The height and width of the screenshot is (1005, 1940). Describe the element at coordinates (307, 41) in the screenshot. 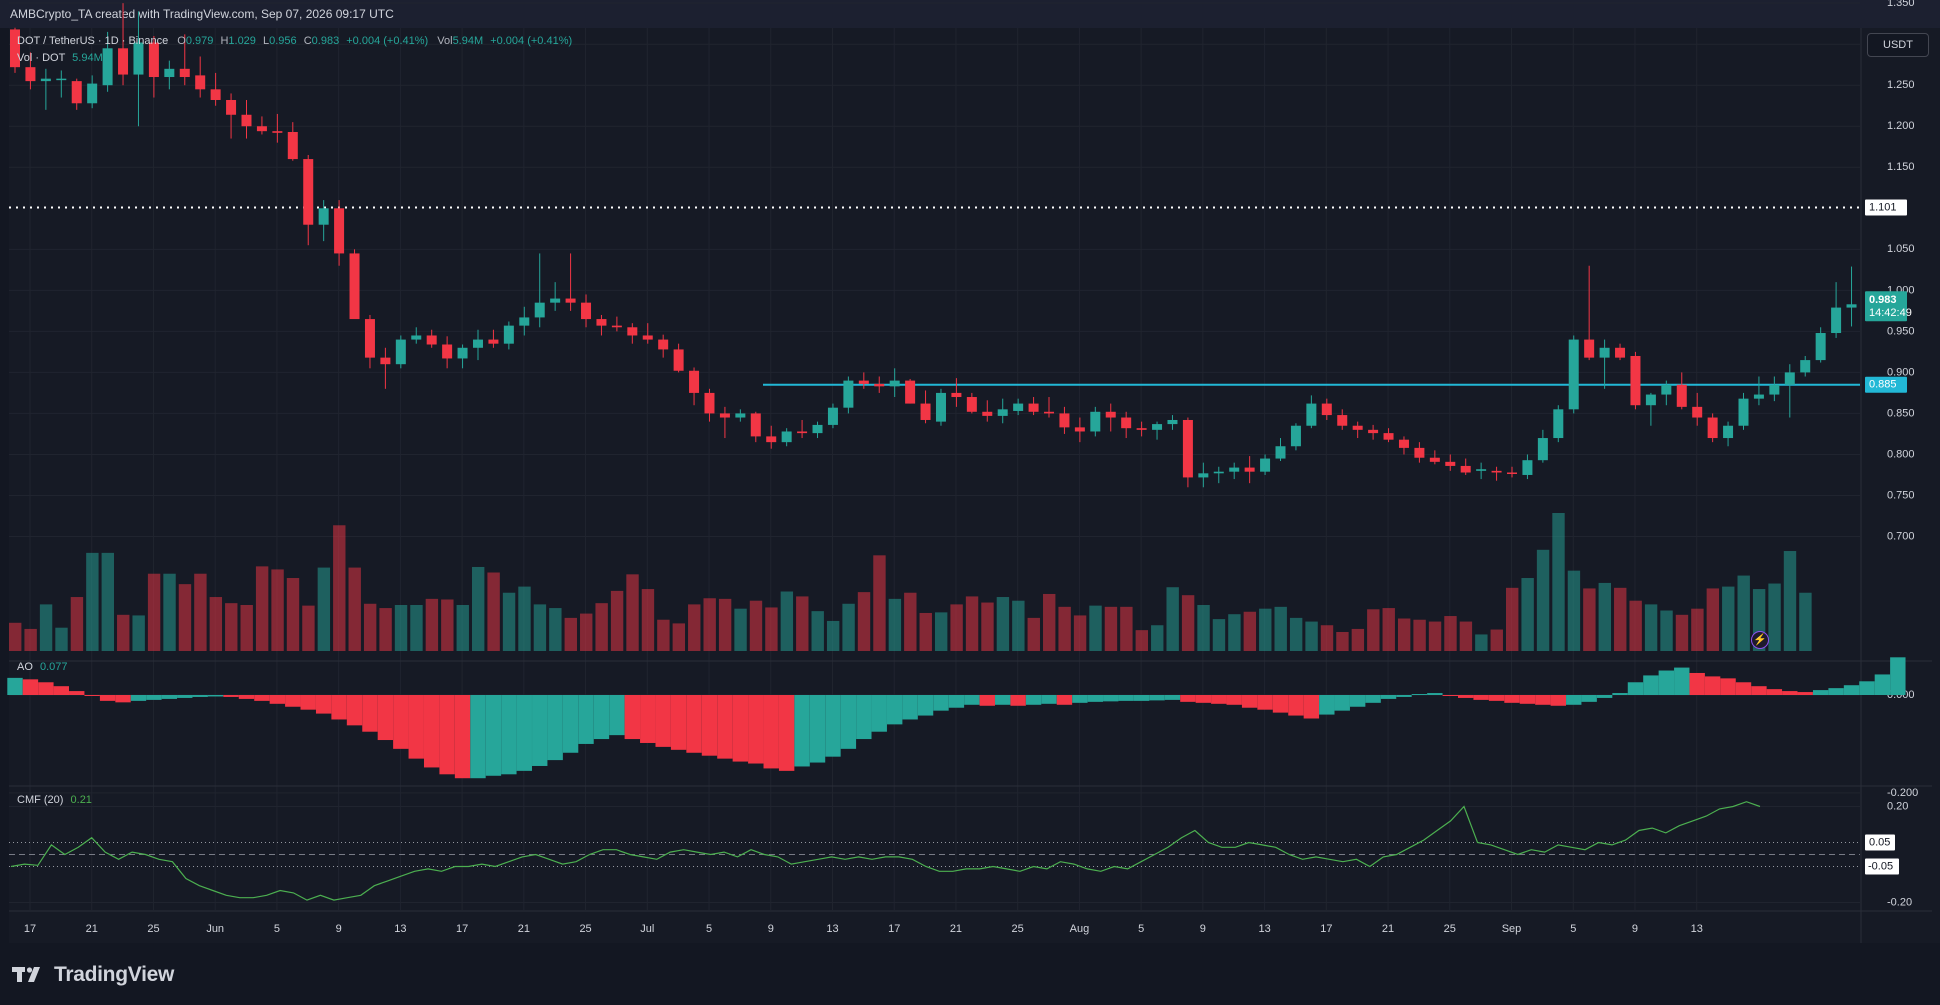

I see `close-label: C` at that location.